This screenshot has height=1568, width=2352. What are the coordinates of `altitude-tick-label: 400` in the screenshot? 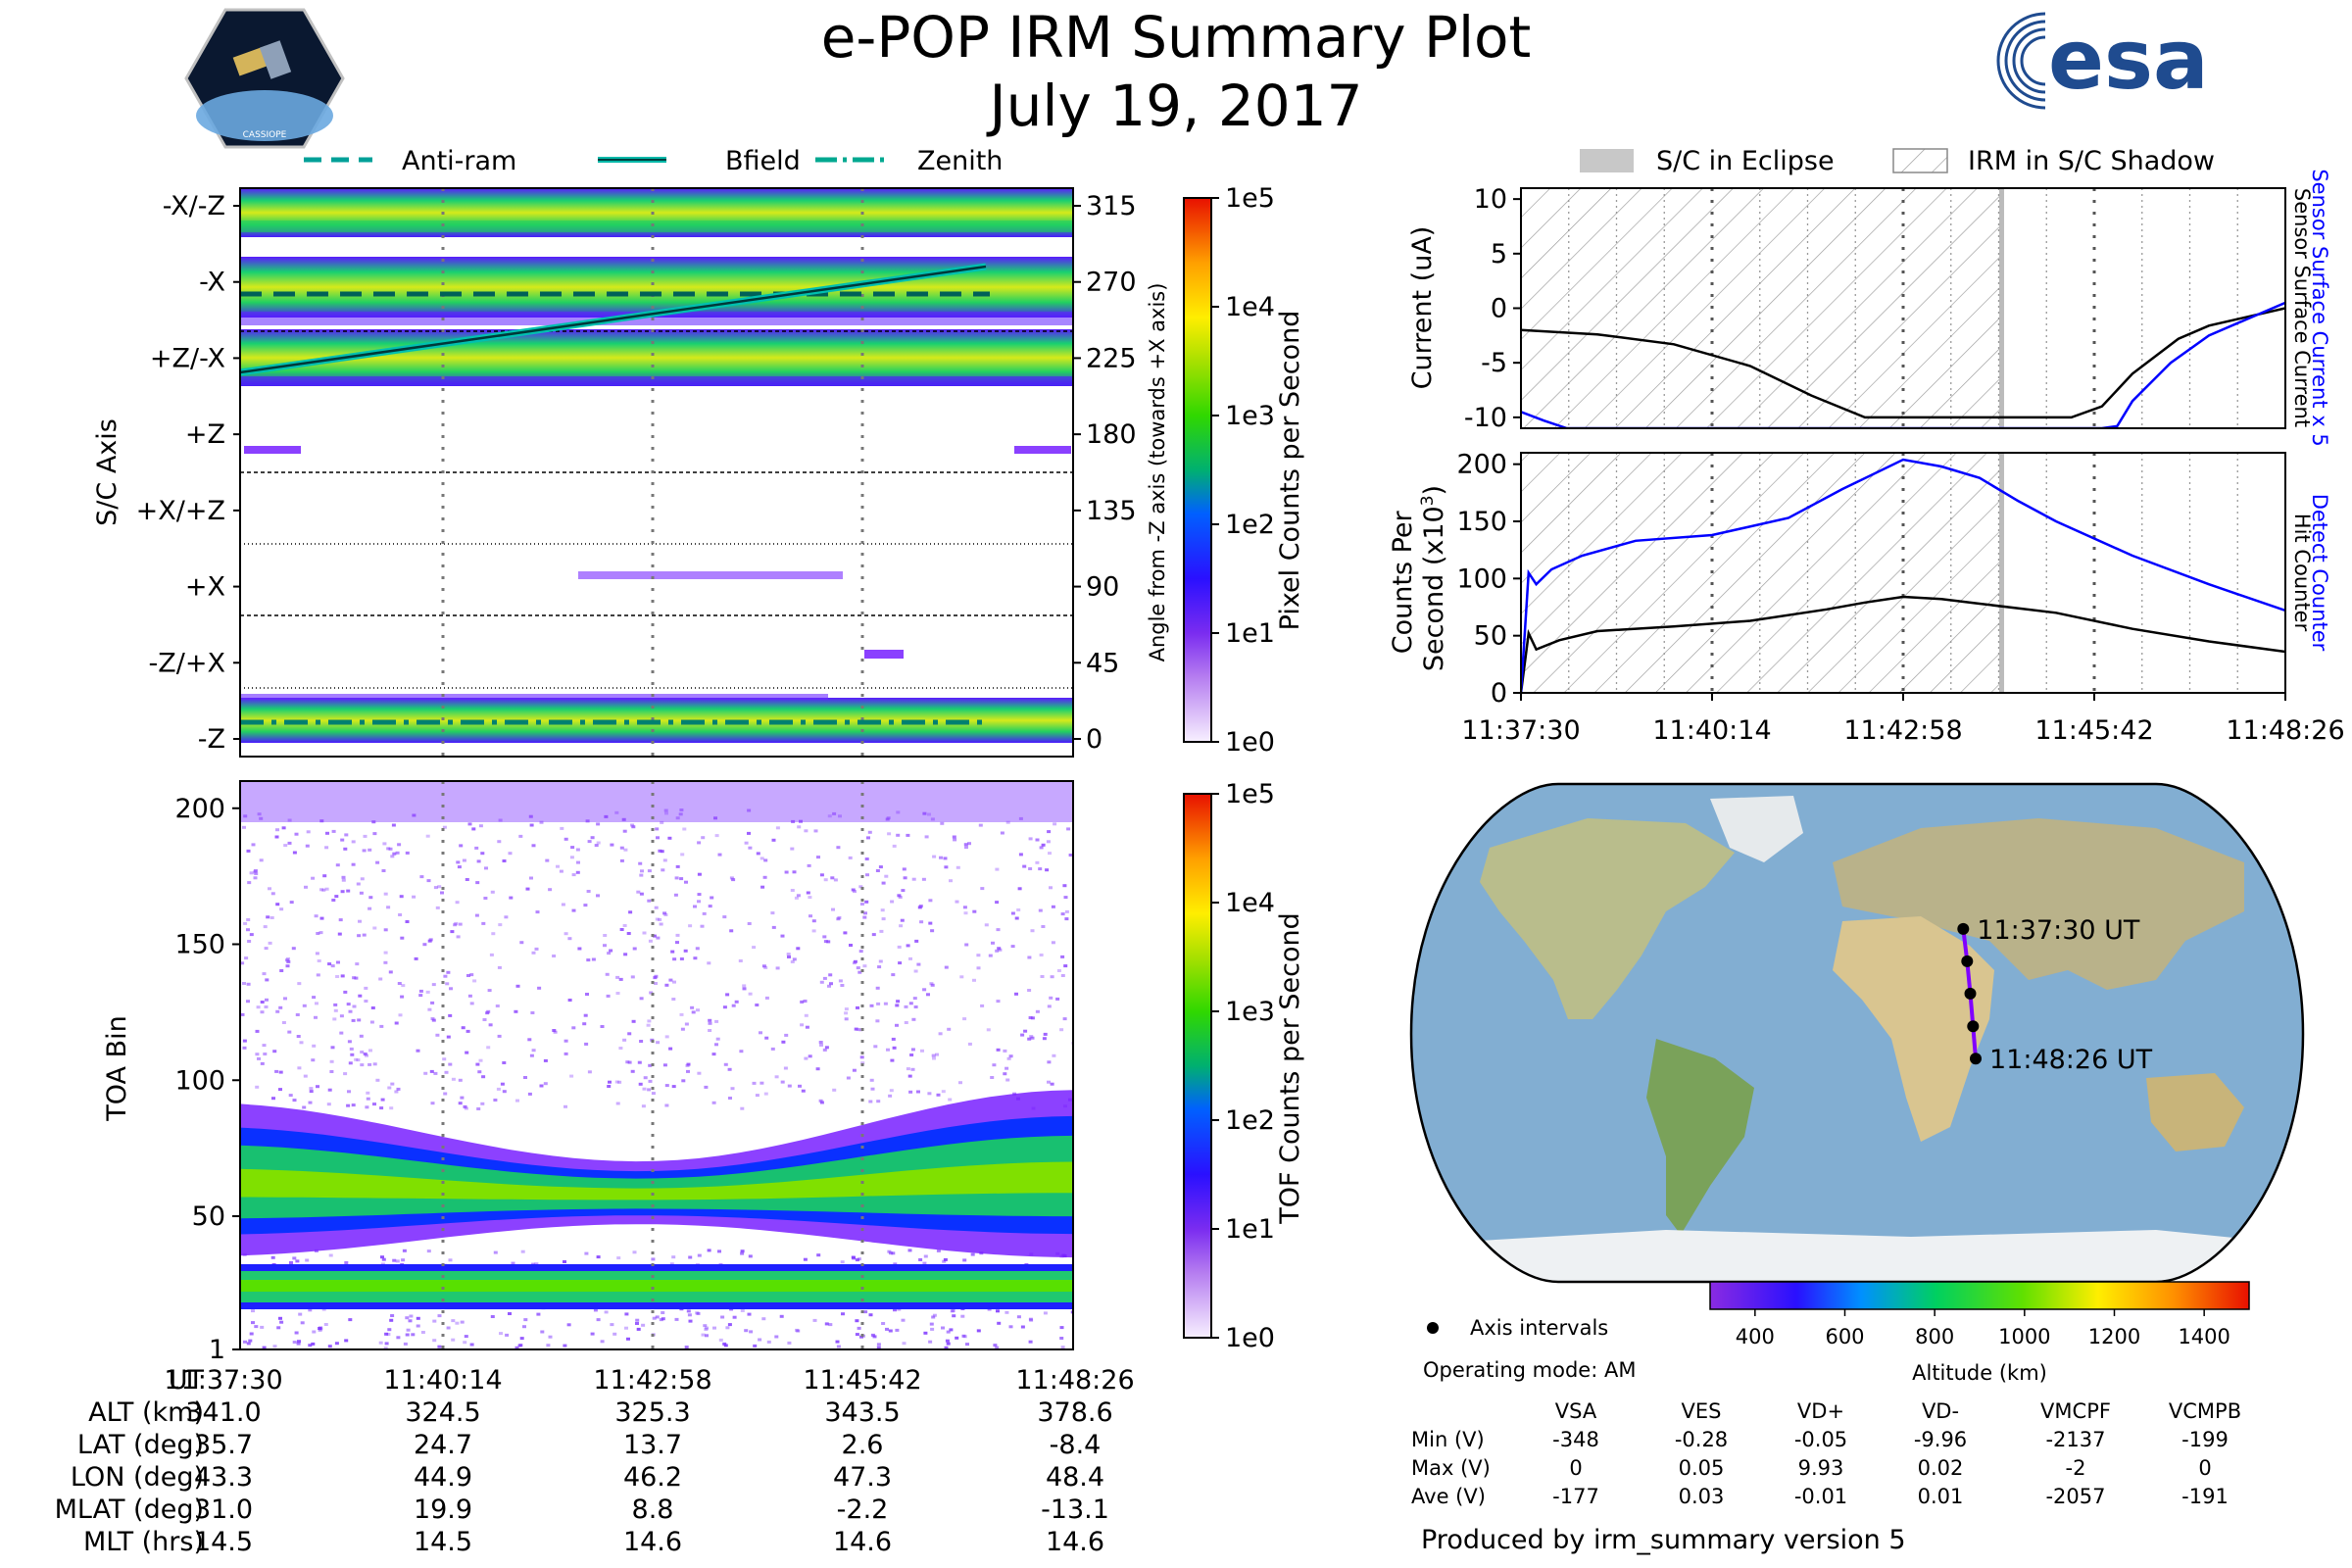 It's located at (1756, 1336).